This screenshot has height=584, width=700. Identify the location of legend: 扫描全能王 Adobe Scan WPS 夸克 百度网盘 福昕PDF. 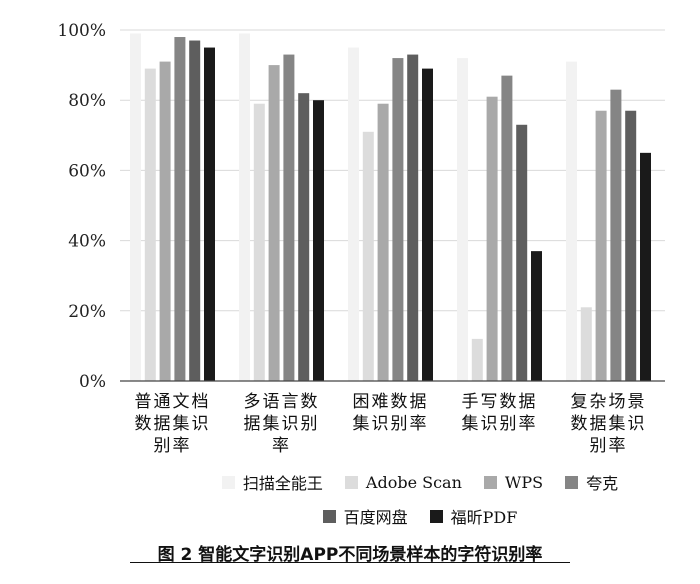
(420, 504).